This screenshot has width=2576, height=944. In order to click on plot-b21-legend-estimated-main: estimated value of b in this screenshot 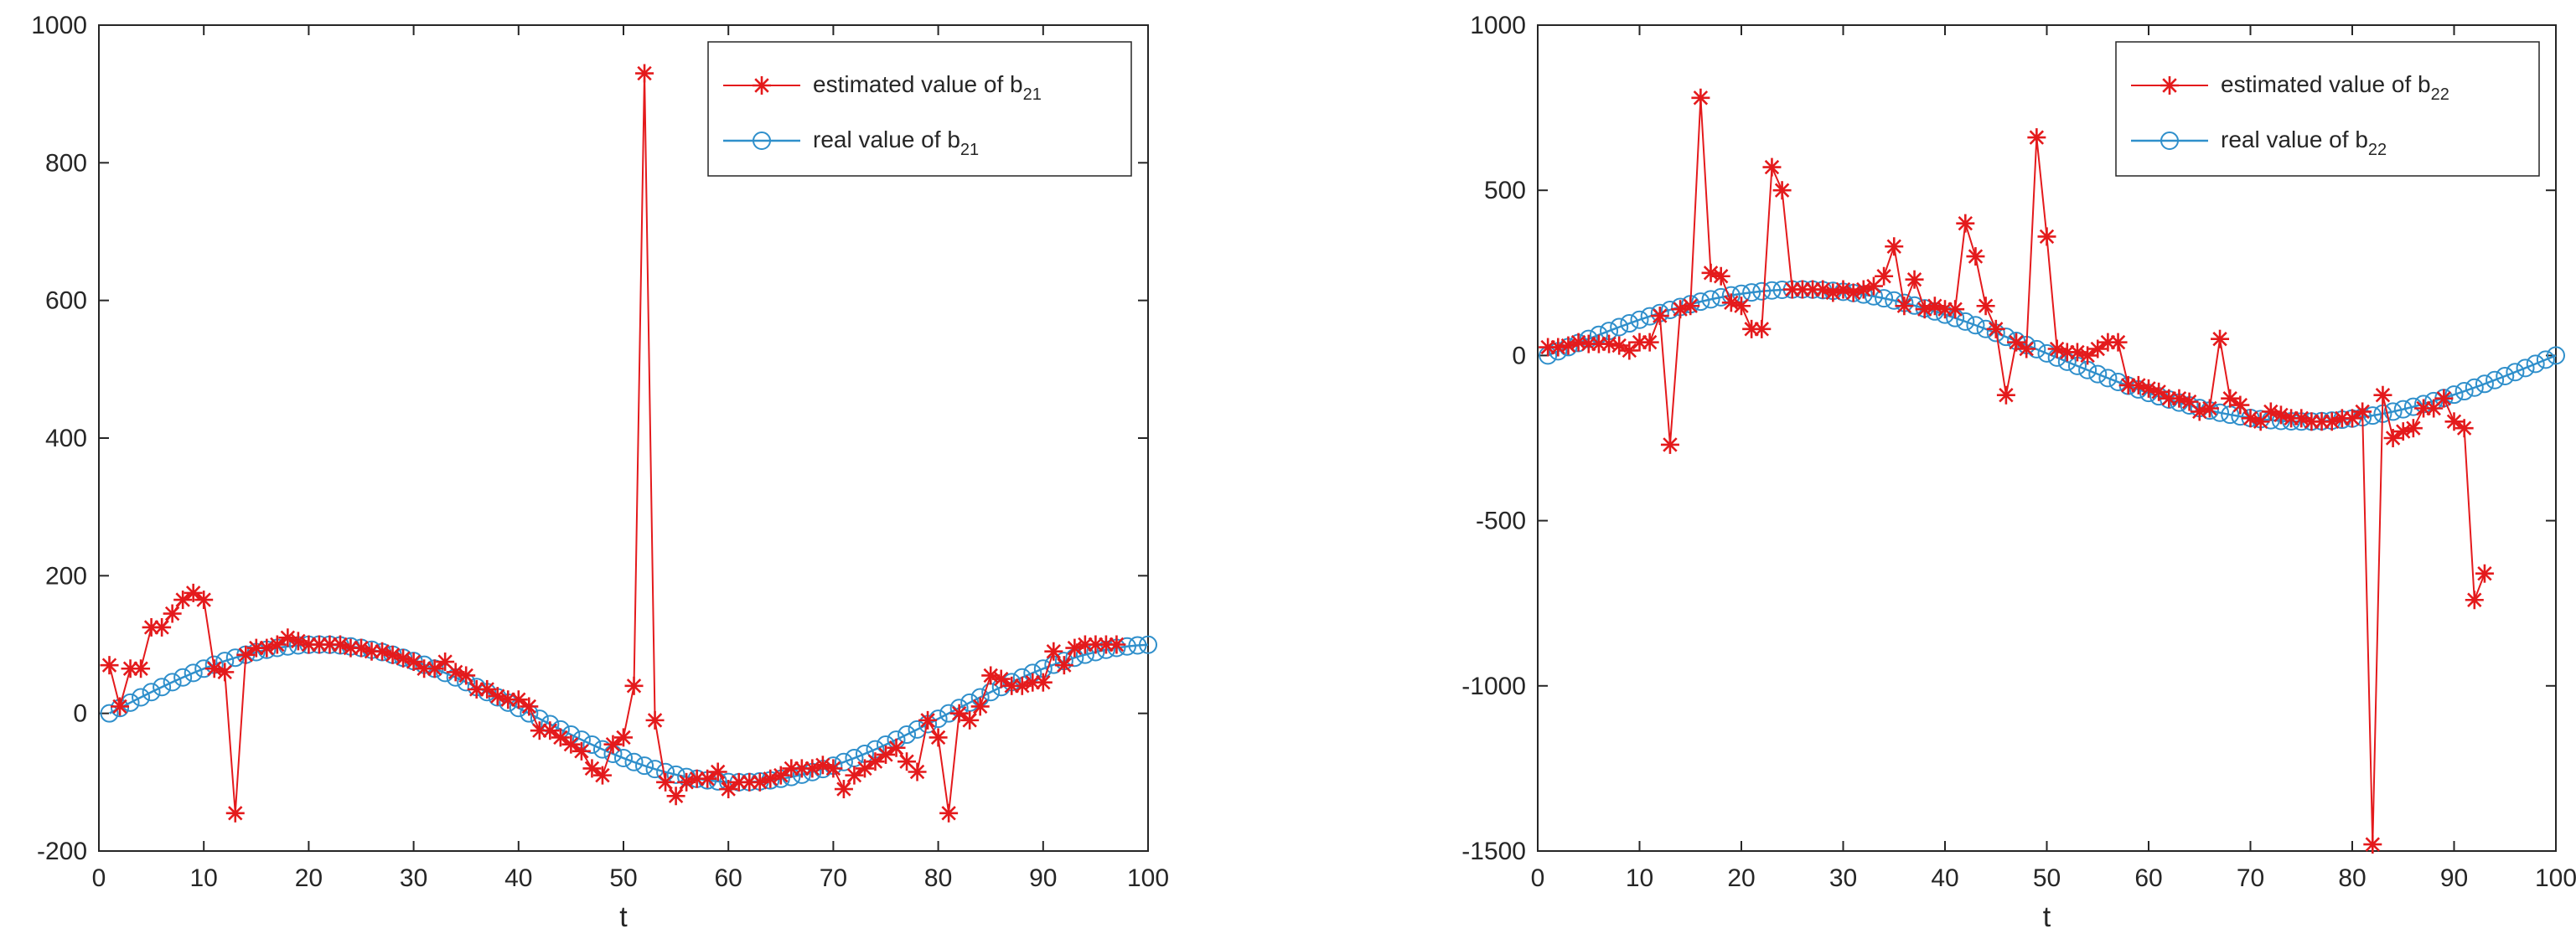, I will do `click(918, 84)`.